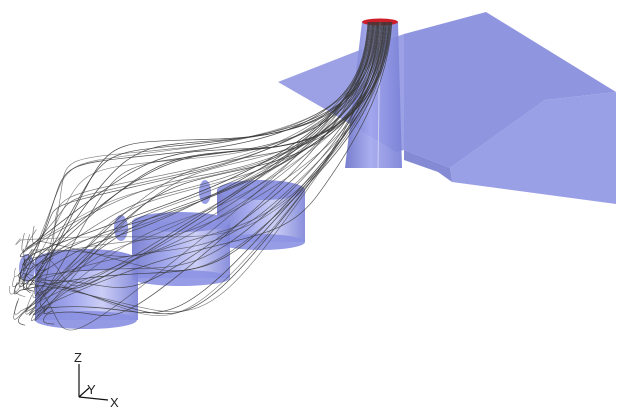 The width and height of the screenshot is (633, 409). What do you see at coordinates (510, 90) in the screenshot?
I see `building-roof-right` at bounding box center [510, 90].